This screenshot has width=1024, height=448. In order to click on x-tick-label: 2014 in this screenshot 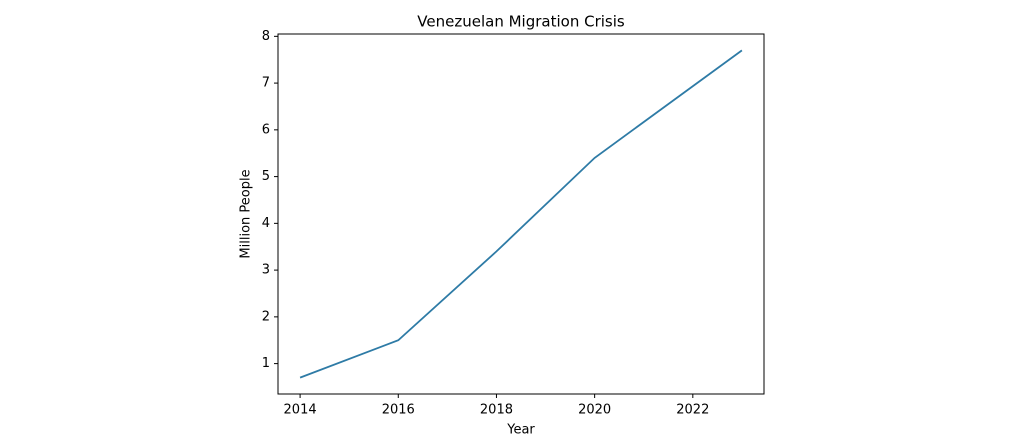, I will do `click(300, 410)`.